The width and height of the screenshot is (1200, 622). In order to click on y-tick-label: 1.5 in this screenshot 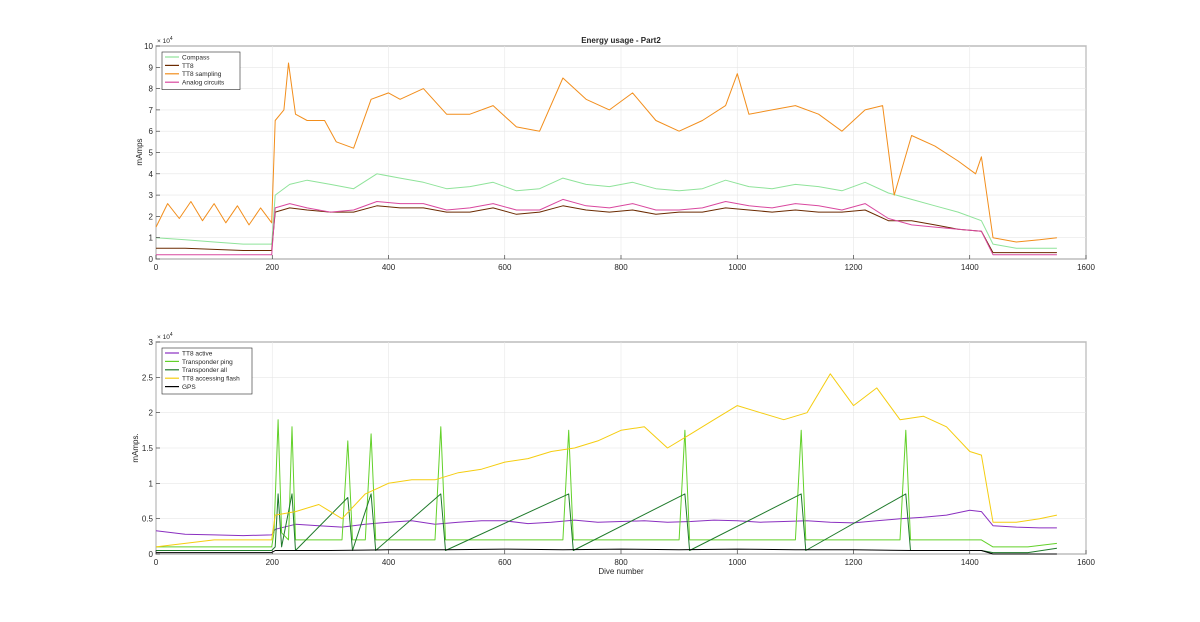, I will do `click(148, 448)`.